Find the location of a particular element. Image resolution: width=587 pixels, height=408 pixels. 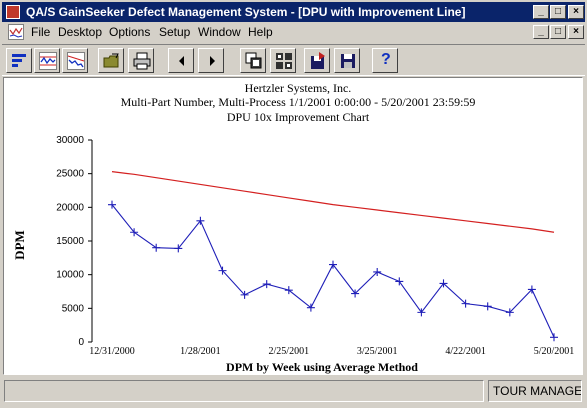

trend-chart-icon is located at coordinates (76, 61).